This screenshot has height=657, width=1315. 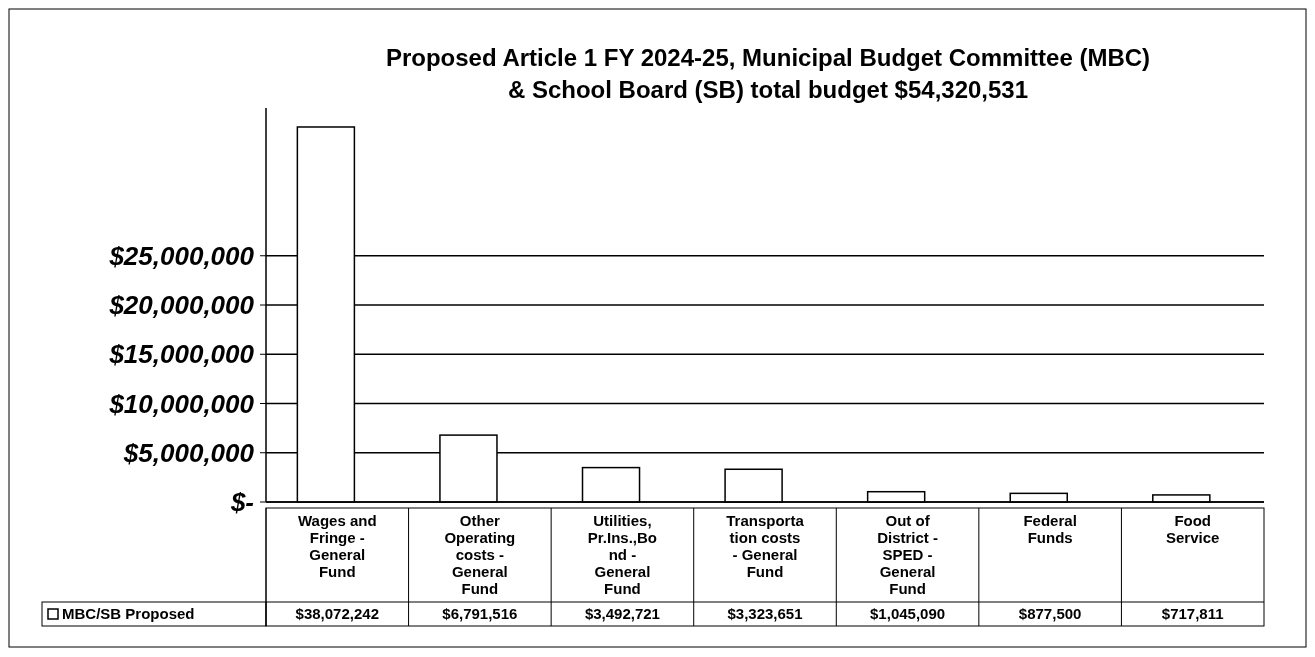 What do you see at coordinates (765, 613) in the screenshot?
I see `data-label: $3,323,651` at bounding box center [765, 613].